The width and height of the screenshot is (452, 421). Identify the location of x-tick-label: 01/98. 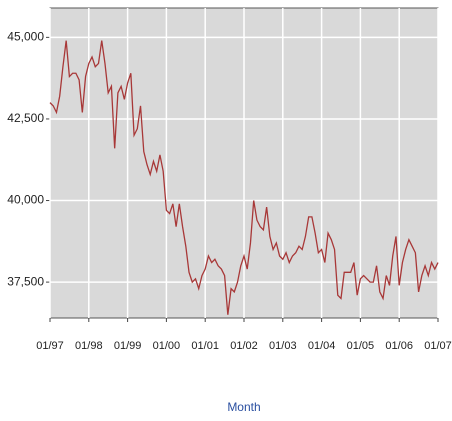
(89, 346).